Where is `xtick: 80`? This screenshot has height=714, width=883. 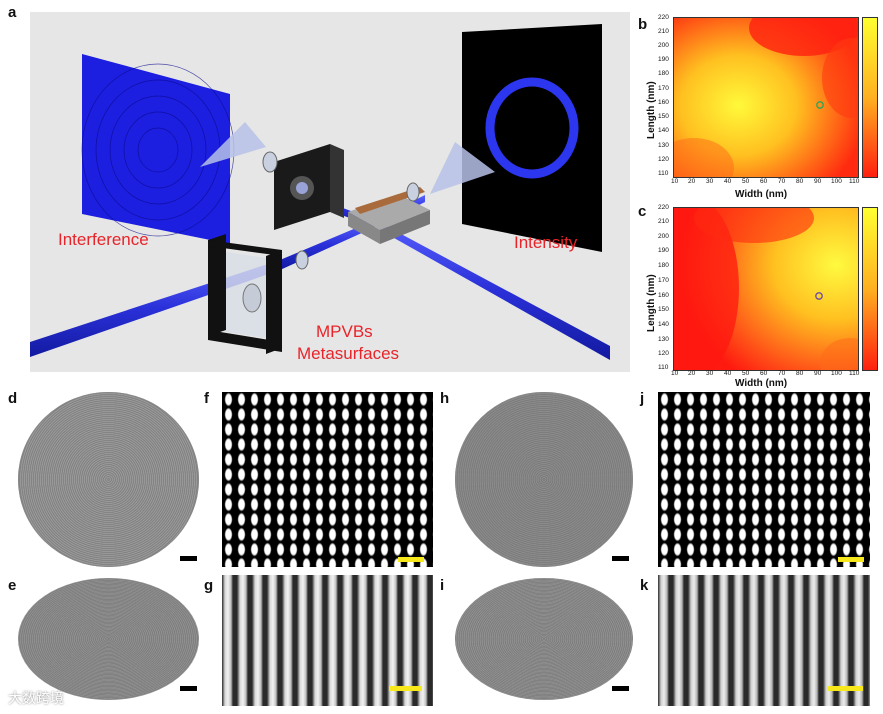 xtick: 80 is located at coordinates (800, 373).